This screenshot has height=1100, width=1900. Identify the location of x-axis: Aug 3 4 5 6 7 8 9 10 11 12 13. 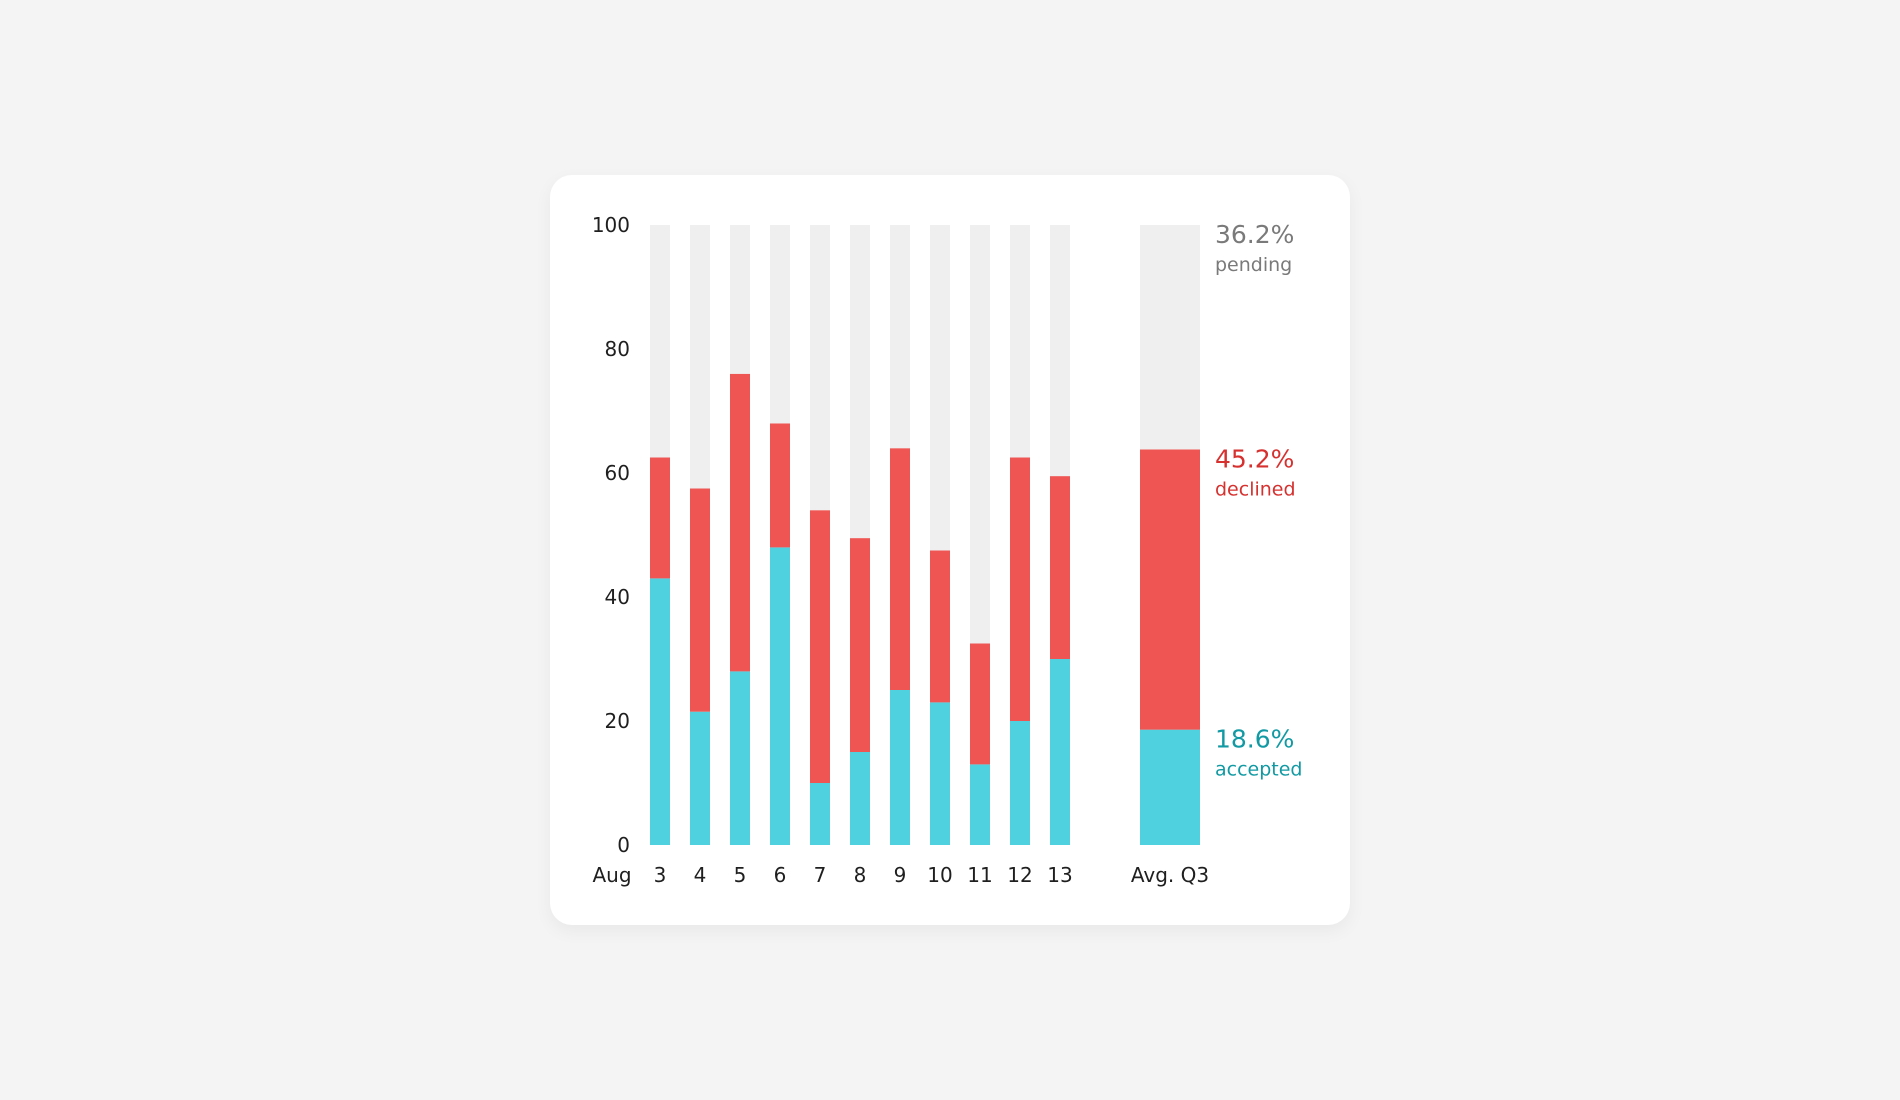
(832, 875).